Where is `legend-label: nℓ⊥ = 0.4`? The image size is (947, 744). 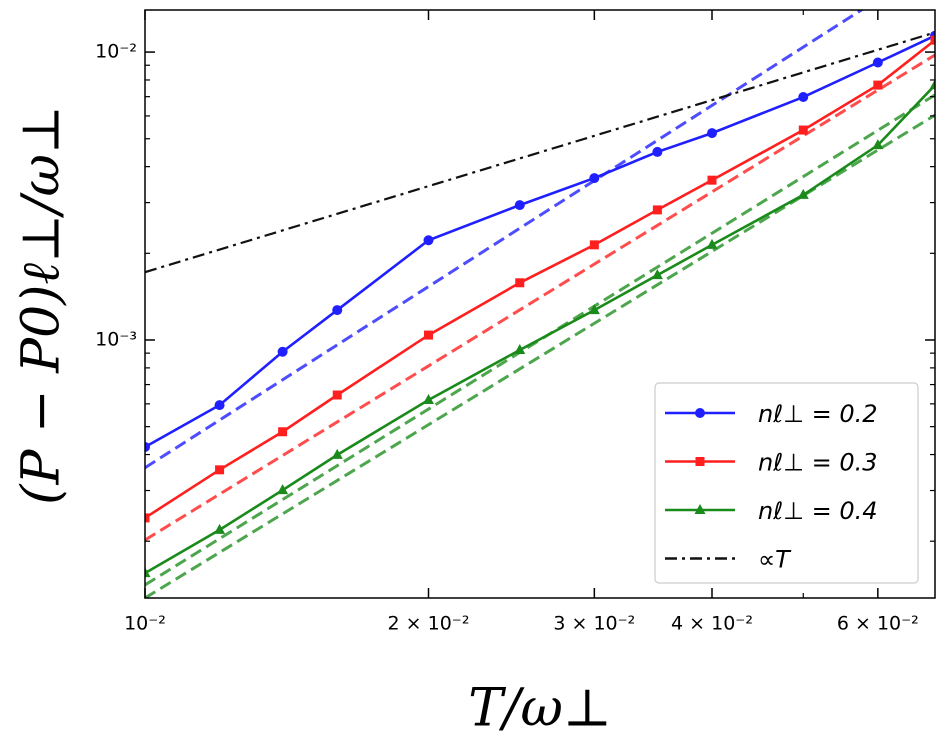
legend-label: nℓ⊥ = 0.4 is located at coordinates (818, 511).